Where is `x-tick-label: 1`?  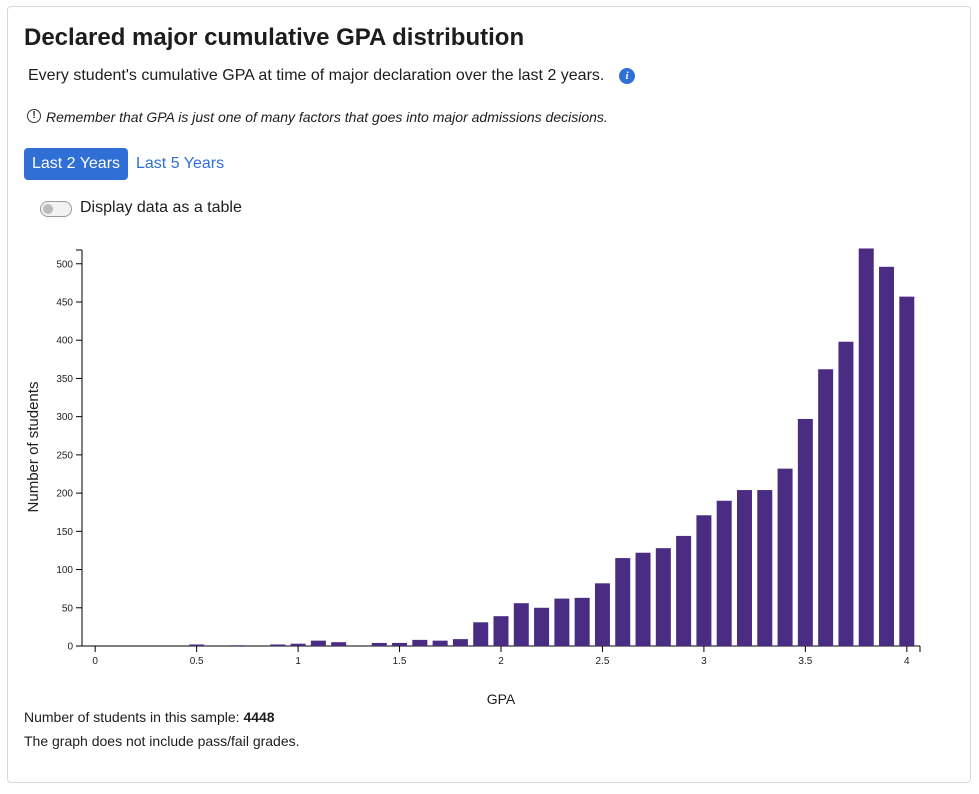
x-tick-label: 1 is located at coordinates (298, 661).